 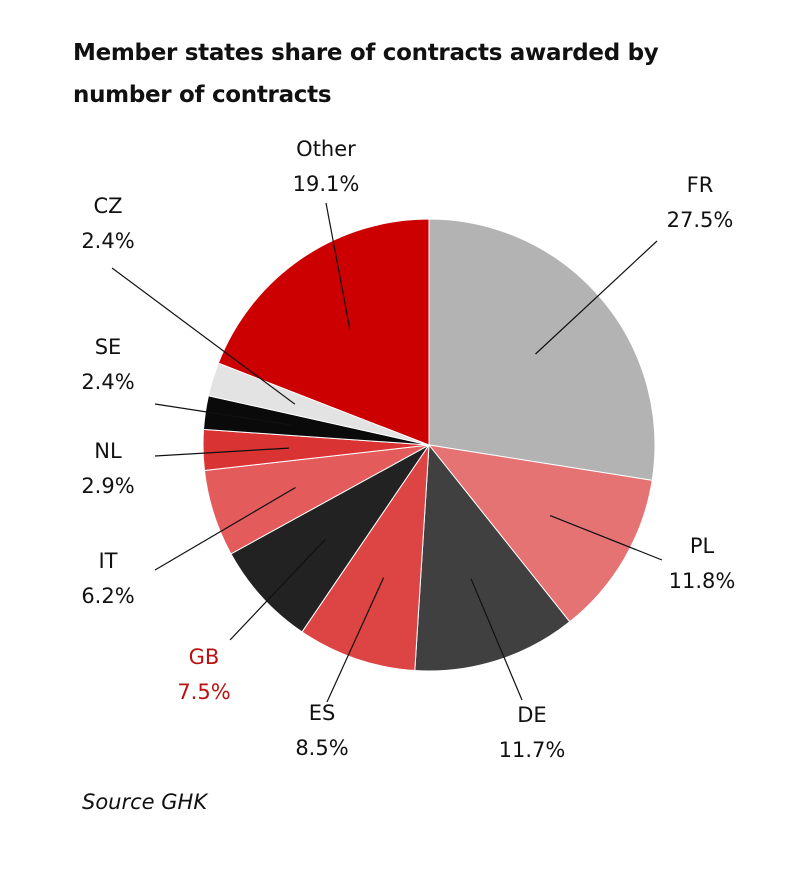 What do you see at coordinates (107, 561) in the screenshot?
I see `slice-label-name: IT` at bounding box center [107, 561].